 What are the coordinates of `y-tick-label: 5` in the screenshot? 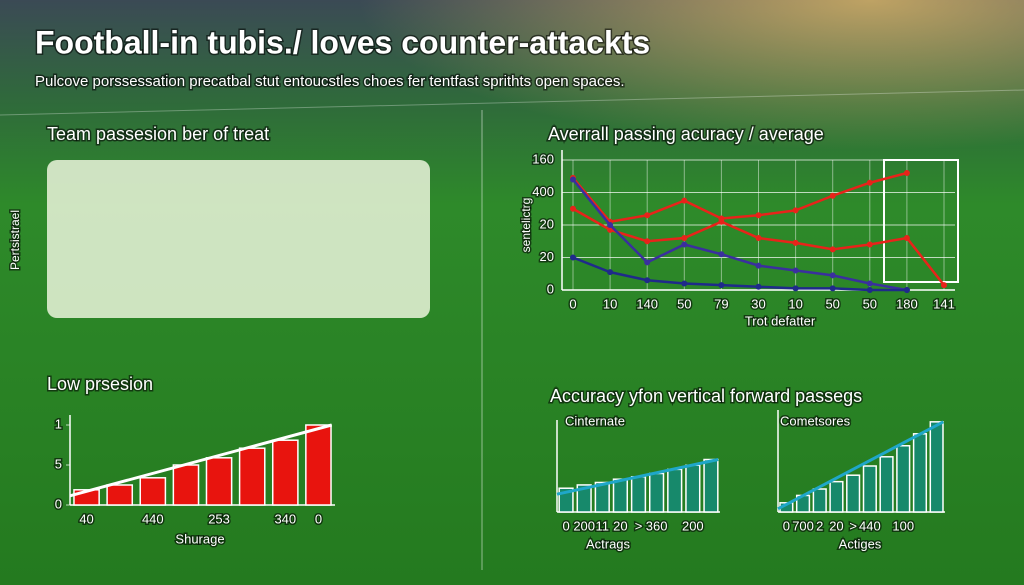 It's located at (58, 463).